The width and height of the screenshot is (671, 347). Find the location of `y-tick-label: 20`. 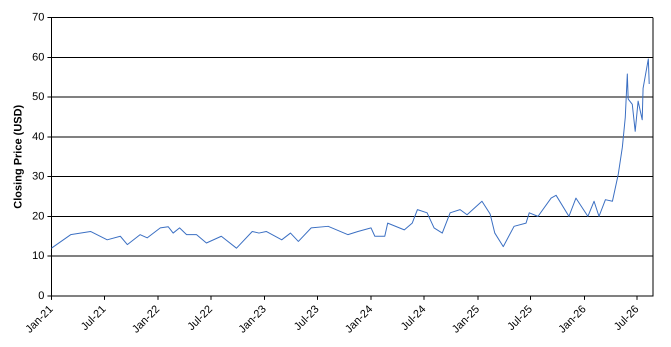

y-tick-label: 20 is located at coordinates (38, 216).